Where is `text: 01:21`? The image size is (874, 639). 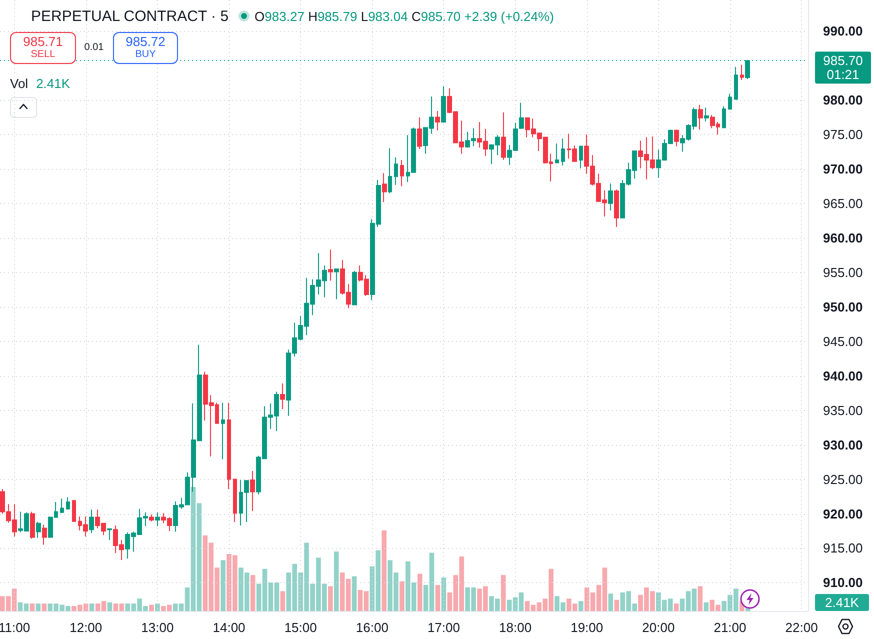
text: 01:21 is located at coordinates (843, 74).